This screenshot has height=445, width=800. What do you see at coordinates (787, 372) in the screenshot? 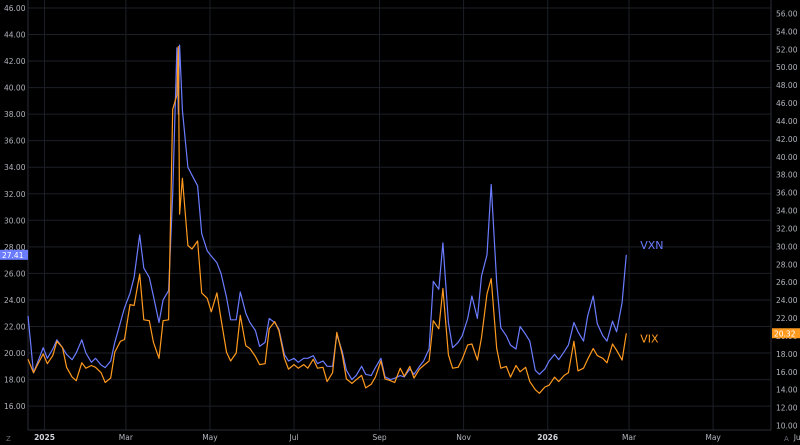
I see `right-tick-label: 16.00` at bounding box center [787, 372].